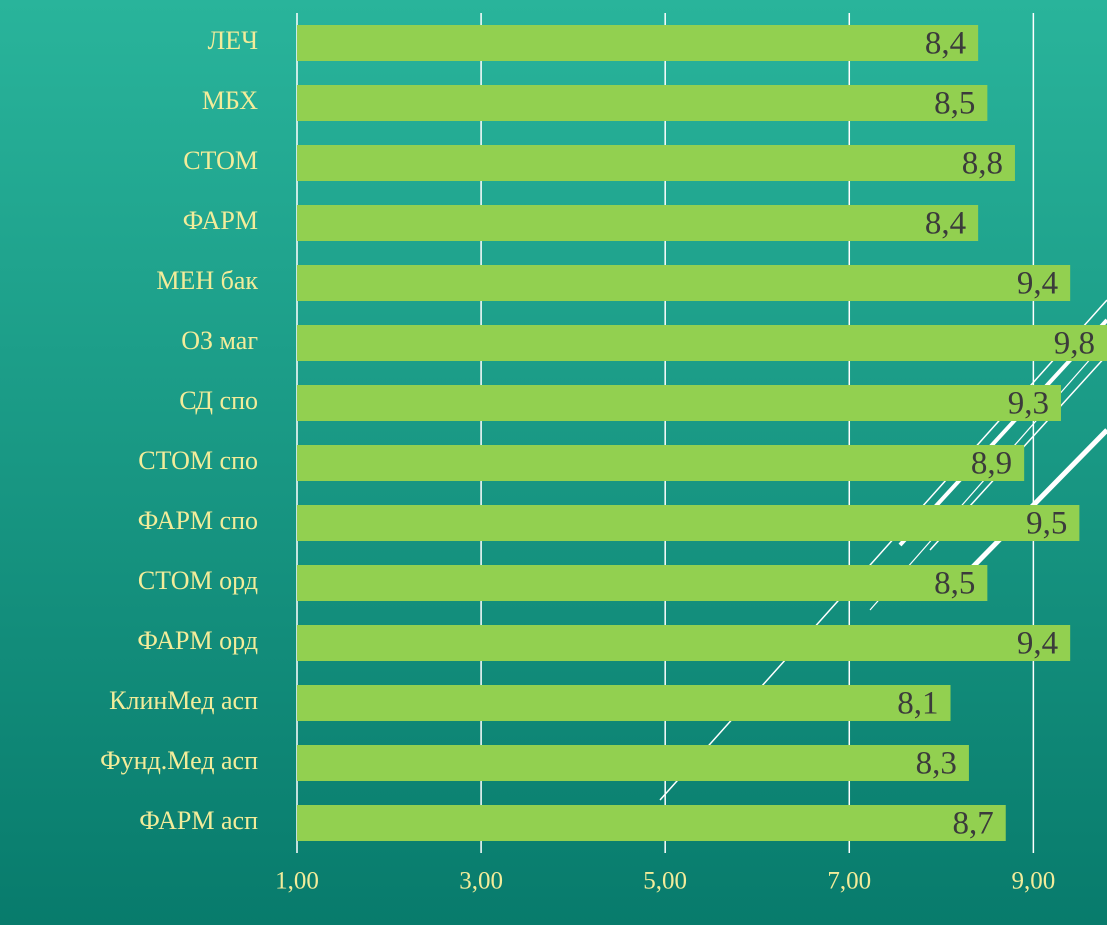 Image resolution: width=1107 pixels, height=925 pixels. I want to click on value-label: 8,8, so click(982, 164).